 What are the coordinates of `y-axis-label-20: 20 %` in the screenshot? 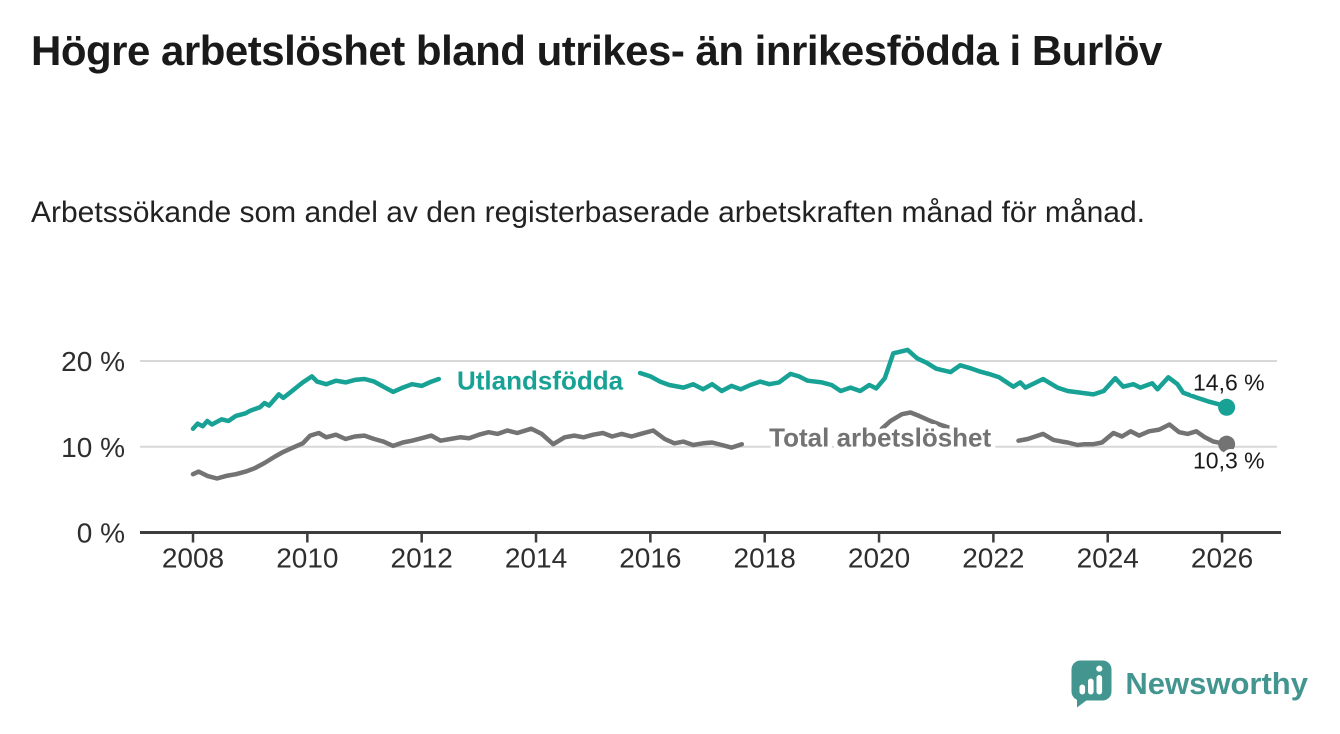 It's located at (93, 361).